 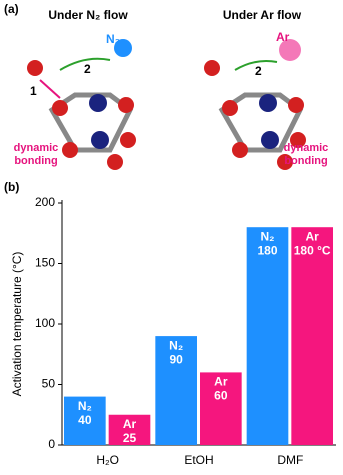 I want to click on y-axis-label: Activation temperature (°C), so click(x=17, y=324).